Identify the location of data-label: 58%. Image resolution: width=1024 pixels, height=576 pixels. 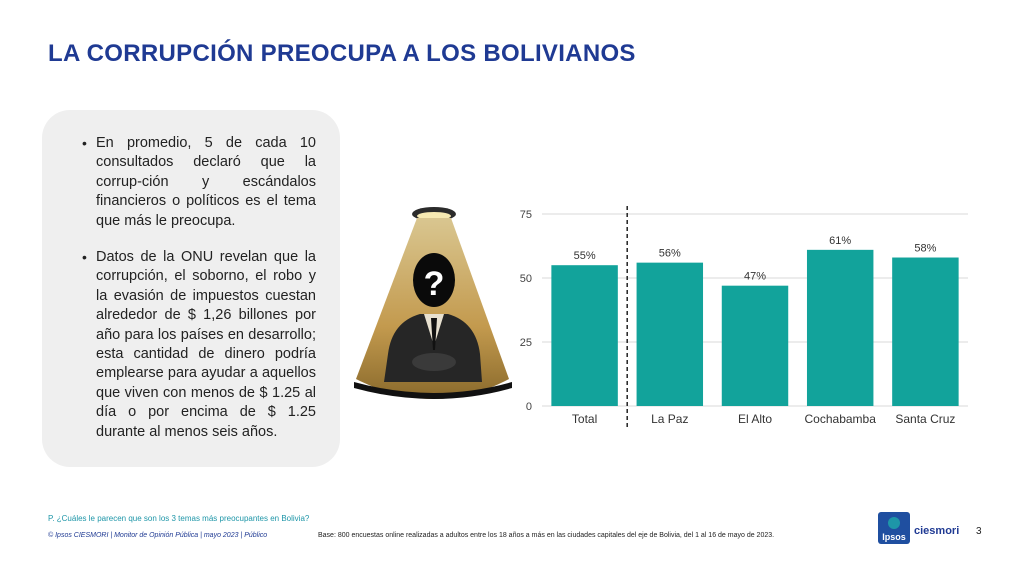
(925, 249).